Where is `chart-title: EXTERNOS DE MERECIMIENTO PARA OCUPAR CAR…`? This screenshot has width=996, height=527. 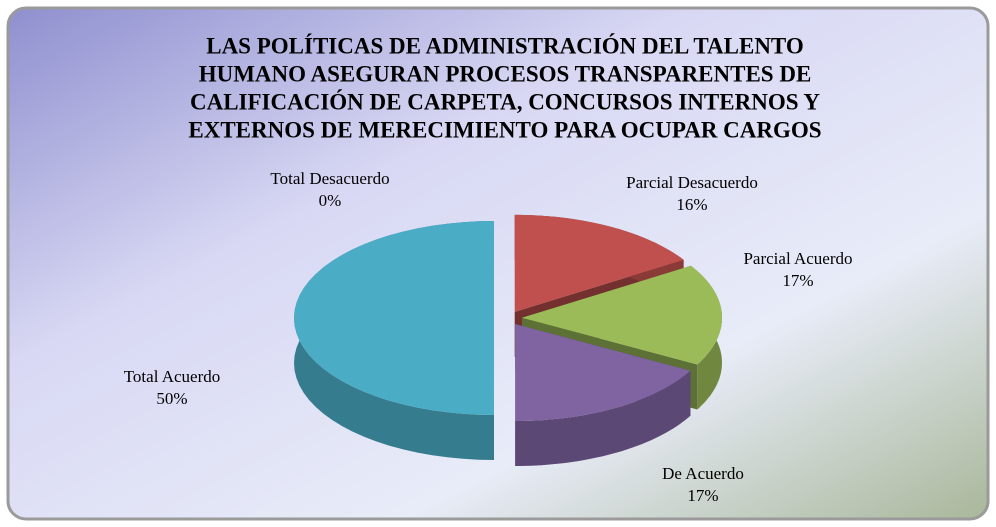 chart-title: EXTERNOS DE MERECIMIENTO PARA OCUPAR CAR… is located at coordinates (504, 129).